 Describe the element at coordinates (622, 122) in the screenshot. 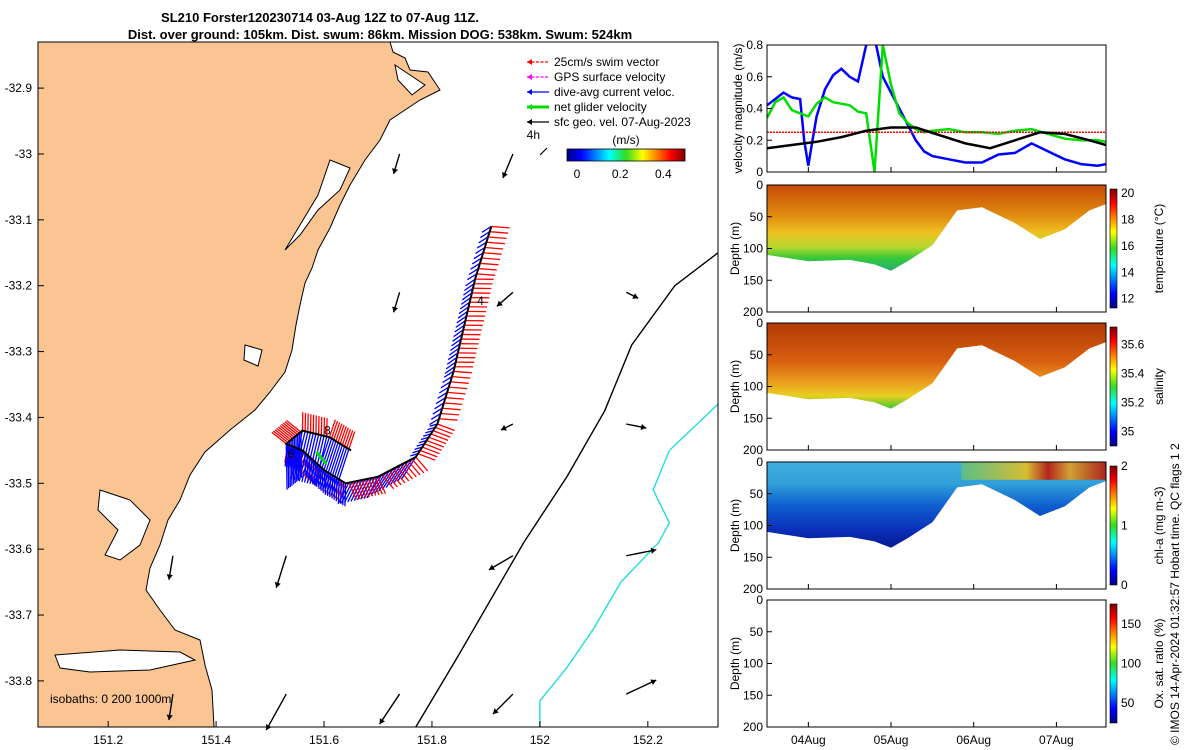

I see `legend-label: sfc geo. vel. 07-Aug-2023` at that location.